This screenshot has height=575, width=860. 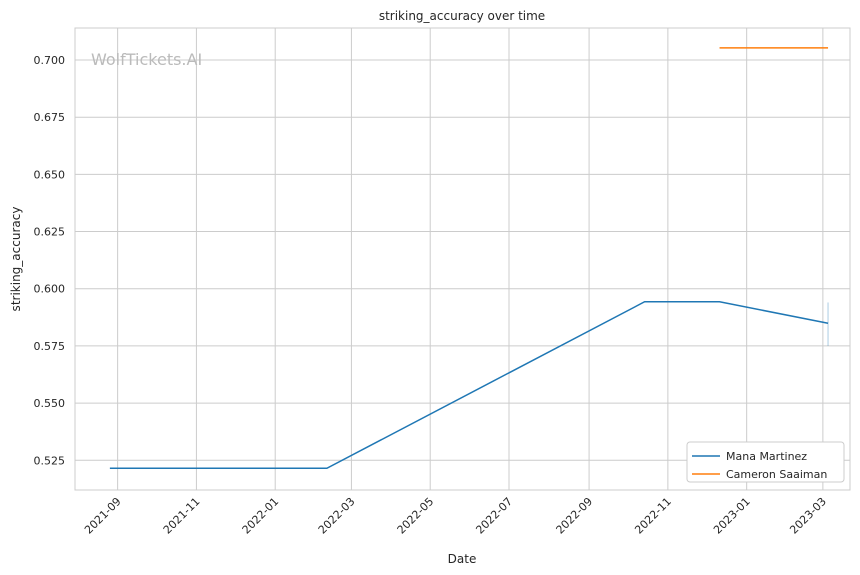 What do you see at coordinates (494, 516) in the screenshot?
I see `x-tick-label: 2022-07` at bounding box center [494, 516].